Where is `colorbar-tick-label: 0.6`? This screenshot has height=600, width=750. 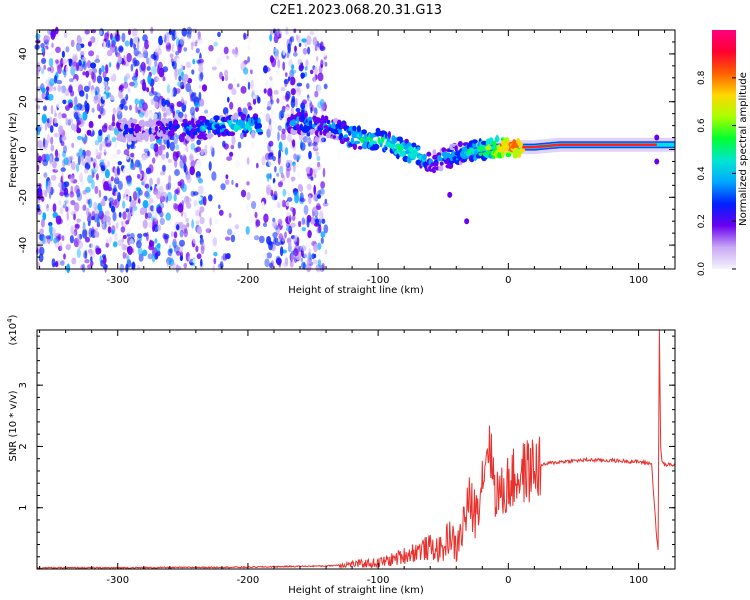
colorbar-tick-label: 0.6 is located at coordinates (702, 125).